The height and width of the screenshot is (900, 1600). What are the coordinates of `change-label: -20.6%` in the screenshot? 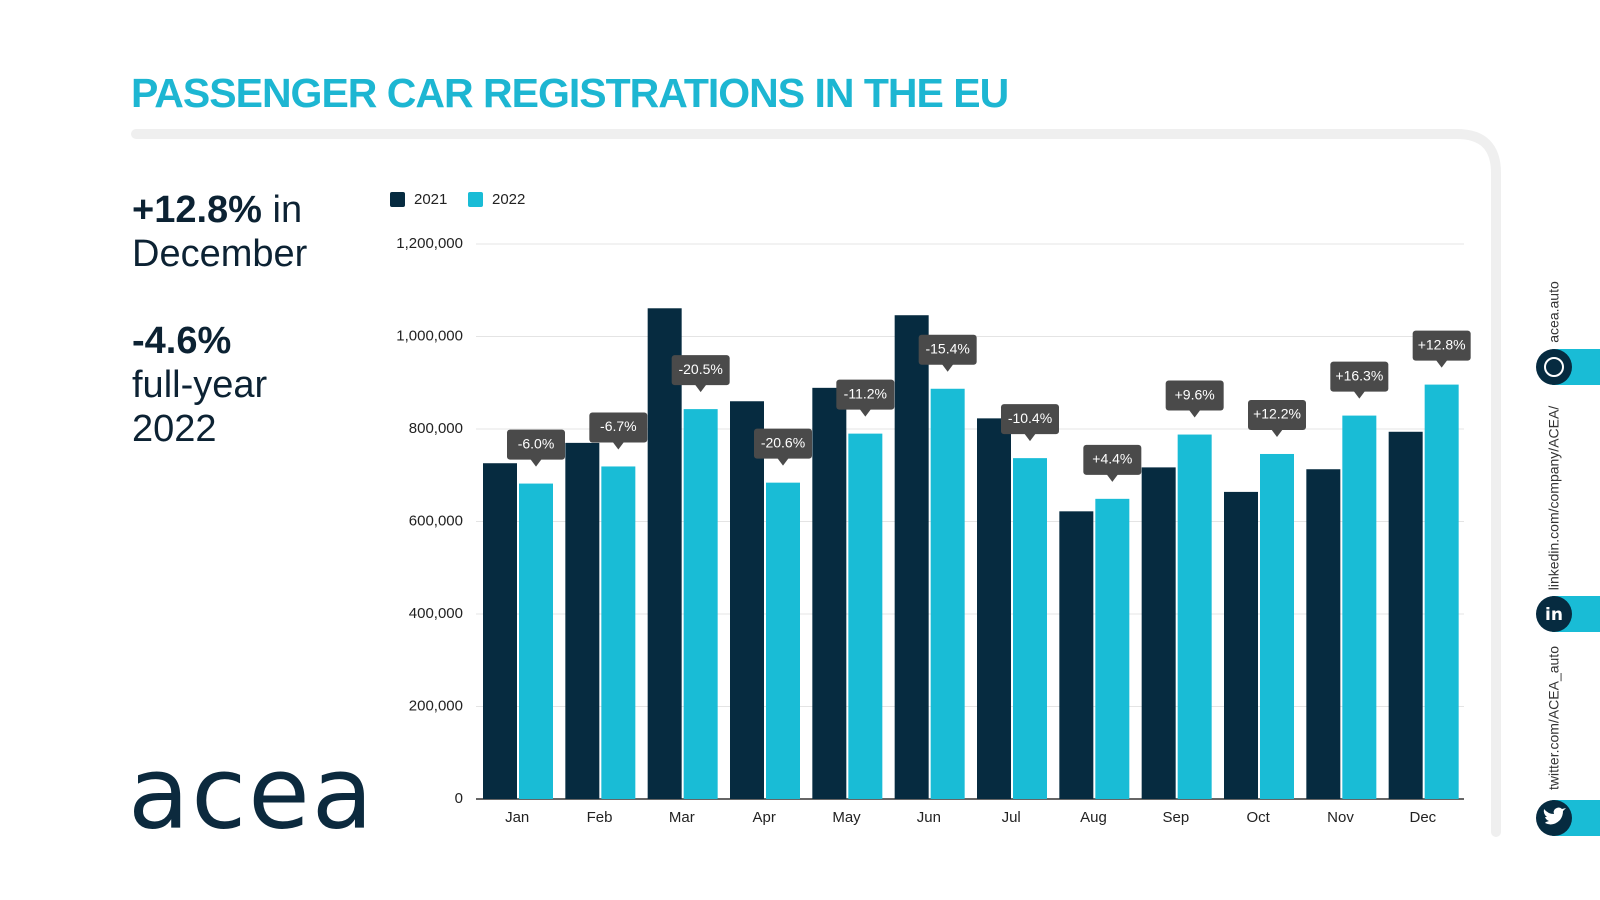 It's located at (783, 442).